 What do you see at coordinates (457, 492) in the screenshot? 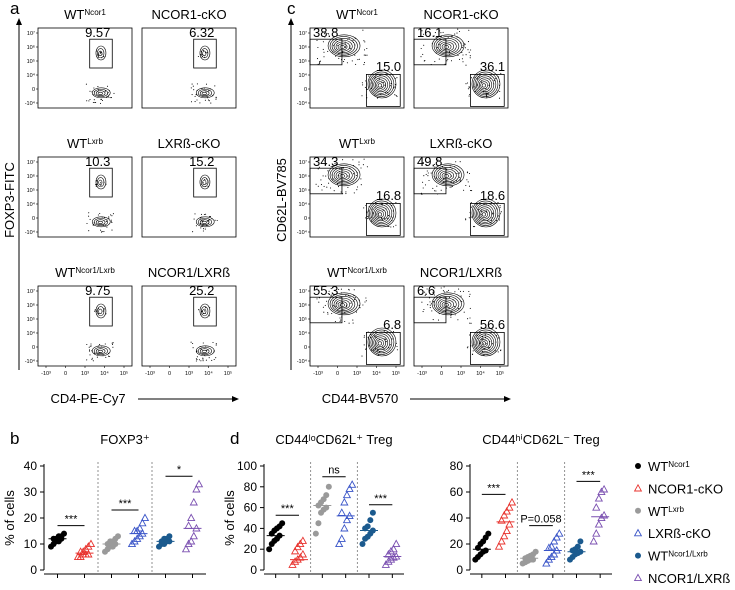
I see `y-tick-label: 60` at bounding box center [457, 492].